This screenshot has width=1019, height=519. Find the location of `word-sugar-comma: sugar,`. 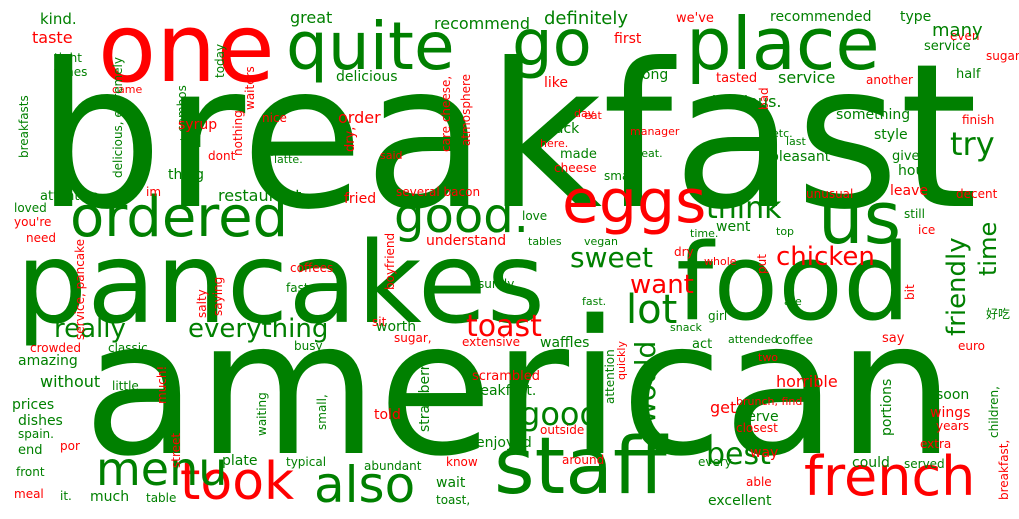

word-sugar-comma: sugar, is located at coordinates (413, 338).